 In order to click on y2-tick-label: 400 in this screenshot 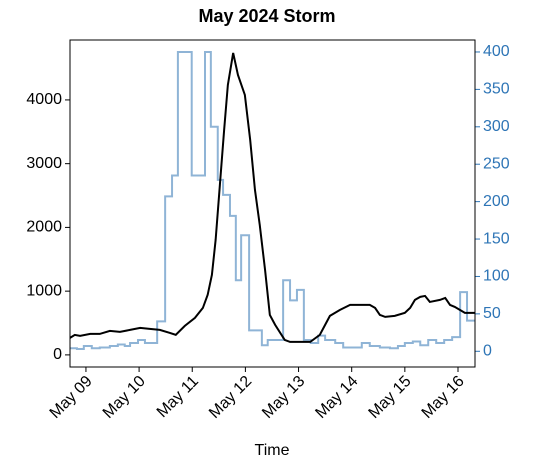, I will do `click(496, 51)`.